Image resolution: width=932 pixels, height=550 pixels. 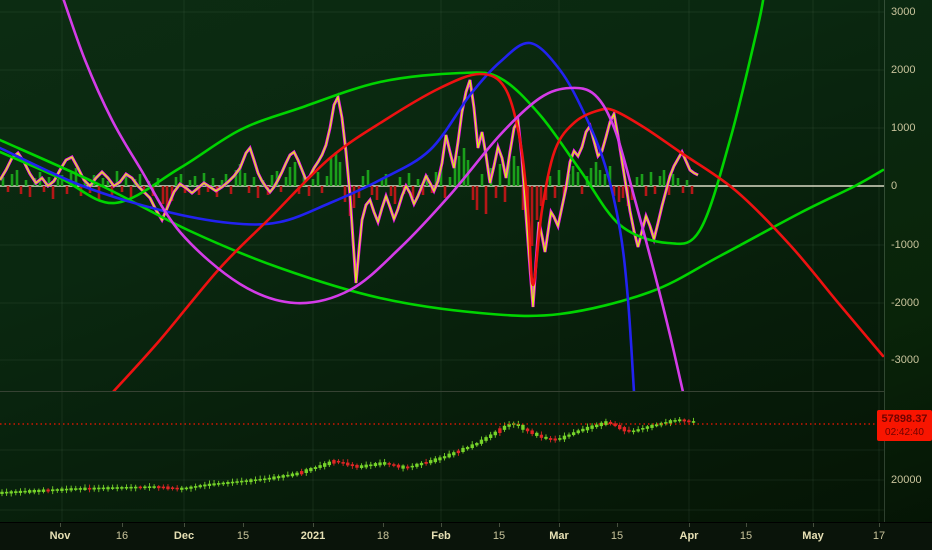 What do you see at coordinates (905, 360) in the screenshot?
I see `price-tick-label: -3000` at bounding box center [905, 360].